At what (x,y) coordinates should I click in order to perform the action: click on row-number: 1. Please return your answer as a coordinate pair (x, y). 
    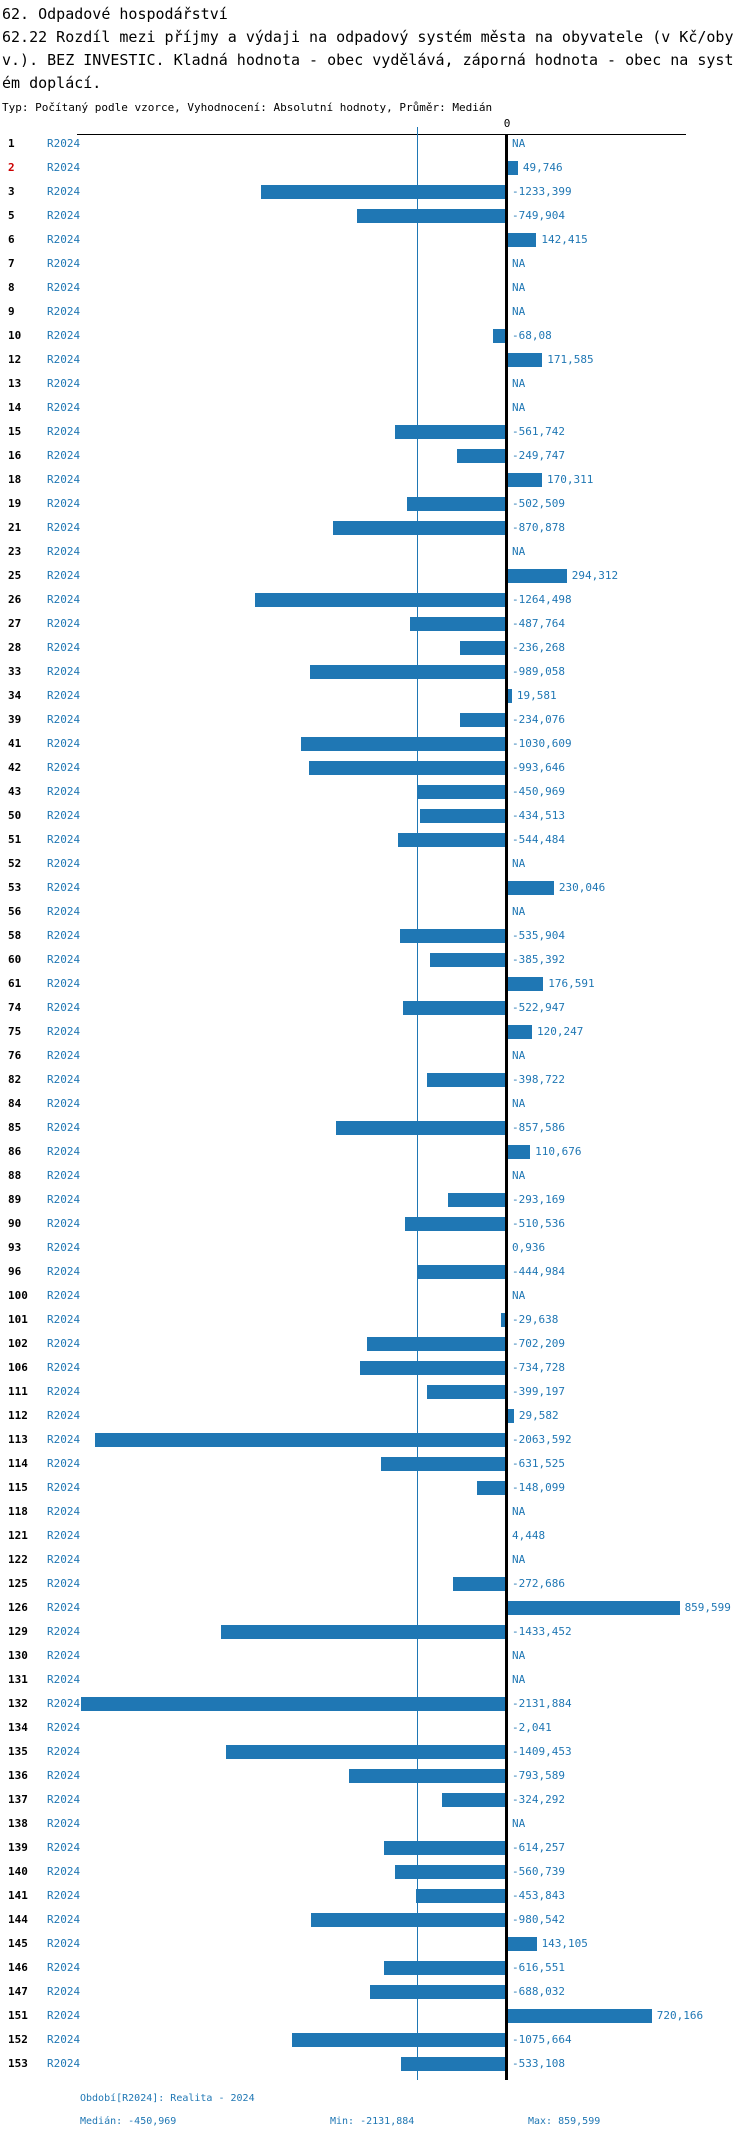
    Looking at the image, I should click on (11, 143).